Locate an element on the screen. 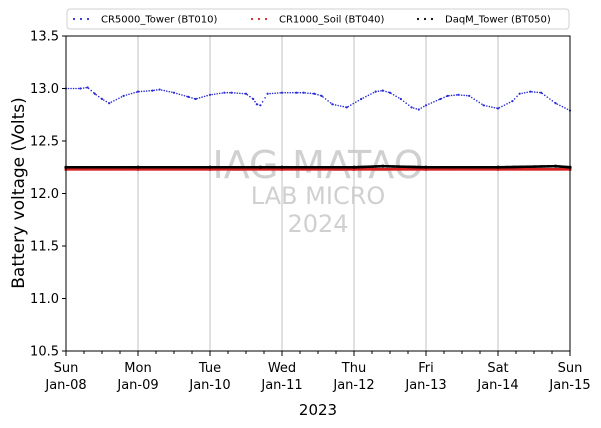 This screenshot has height=428, width=601. x-tick-label-day: Wed is located at coordinates (282, 368).